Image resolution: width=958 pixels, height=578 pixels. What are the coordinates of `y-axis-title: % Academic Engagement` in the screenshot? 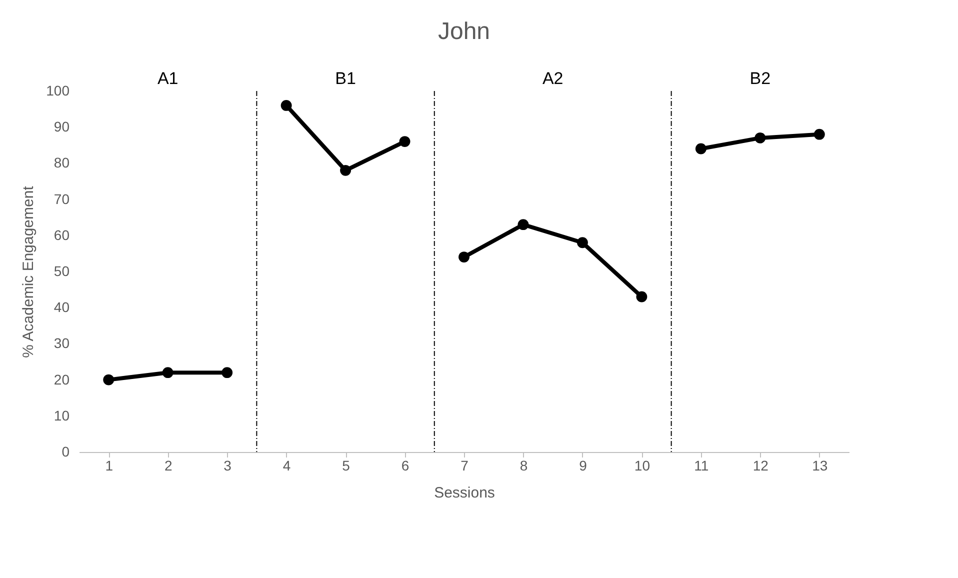 It's located at (29, 271).